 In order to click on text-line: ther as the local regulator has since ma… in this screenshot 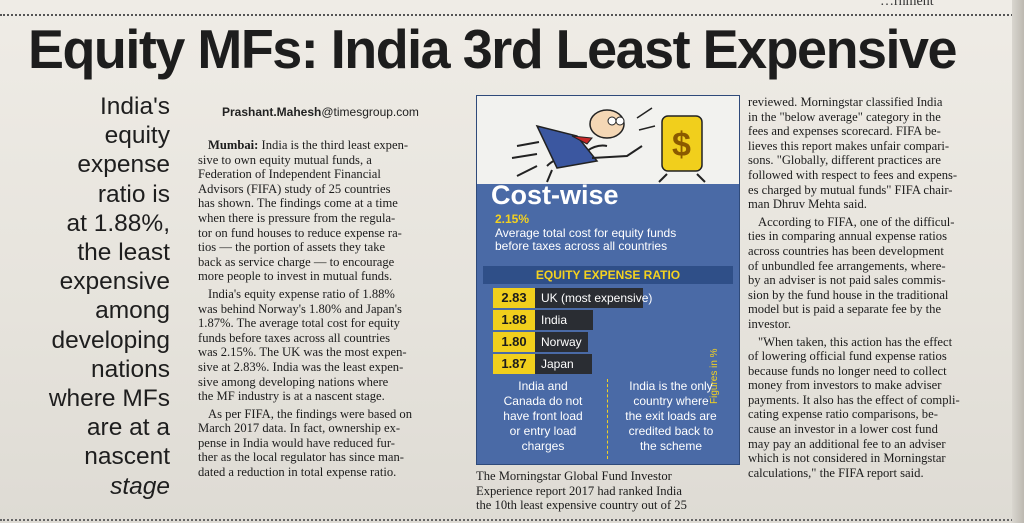, I will do `click(301, 457)`.